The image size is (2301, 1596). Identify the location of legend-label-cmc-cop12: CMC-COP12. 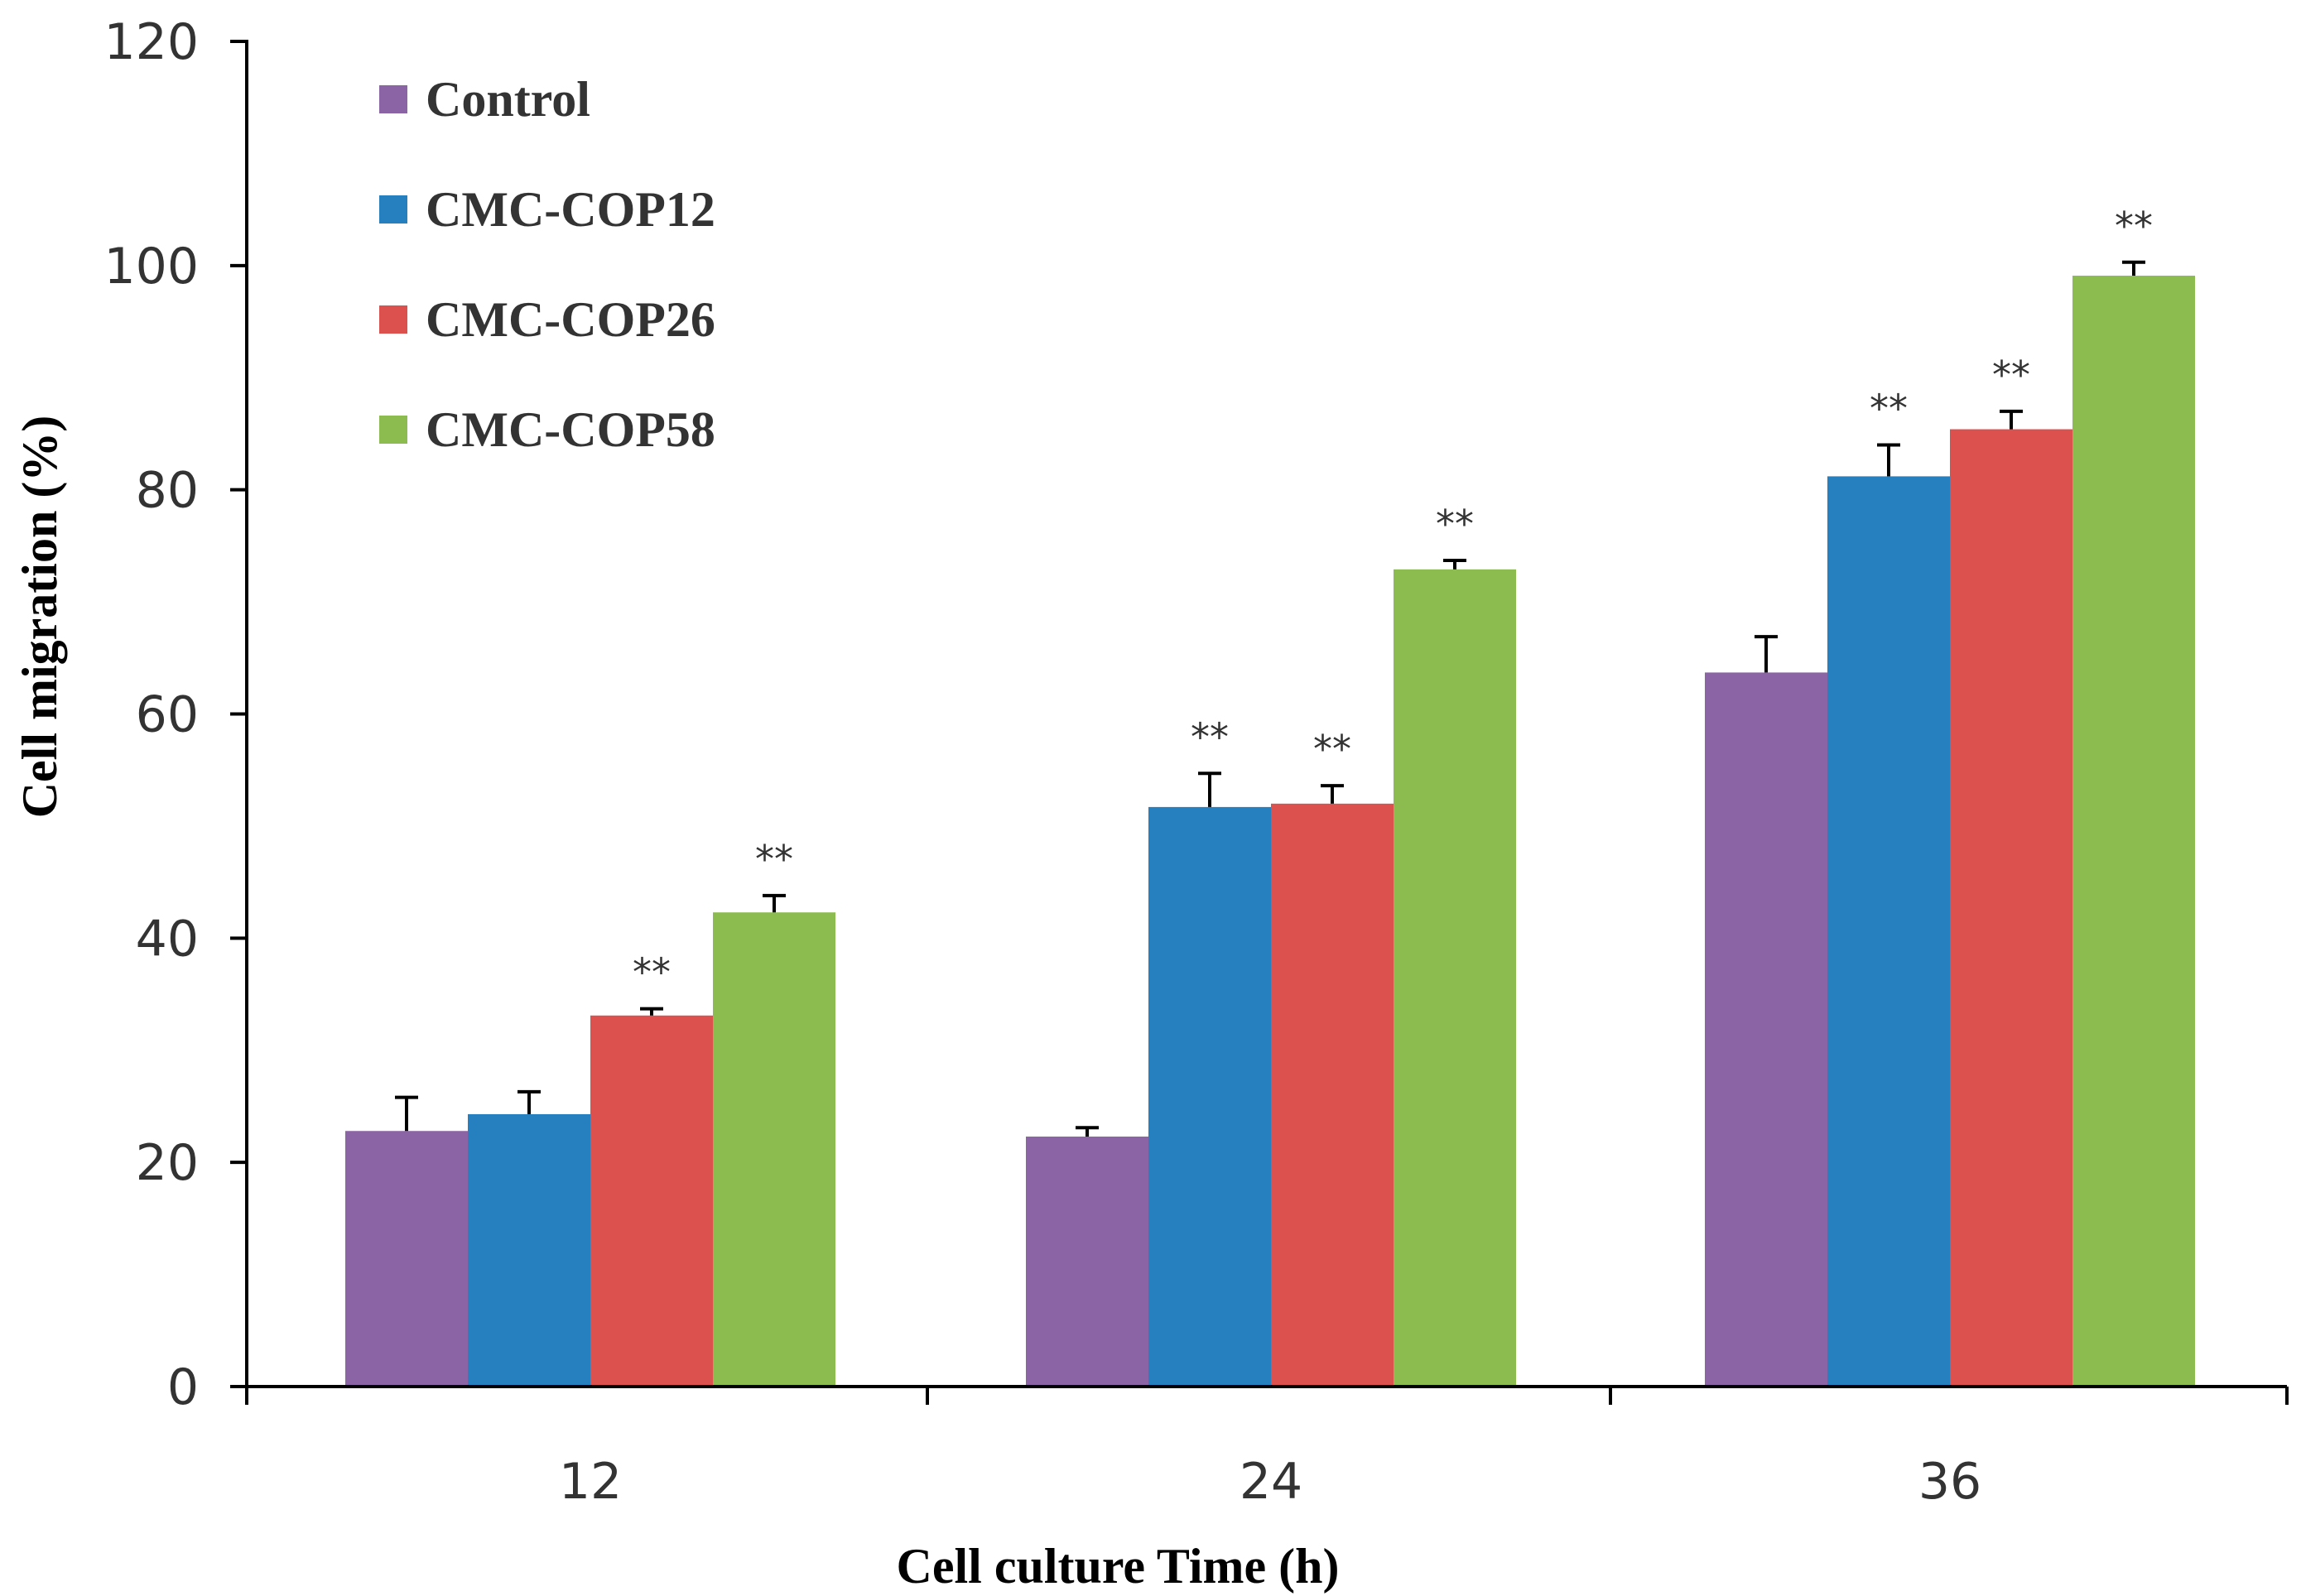
(570, 209).